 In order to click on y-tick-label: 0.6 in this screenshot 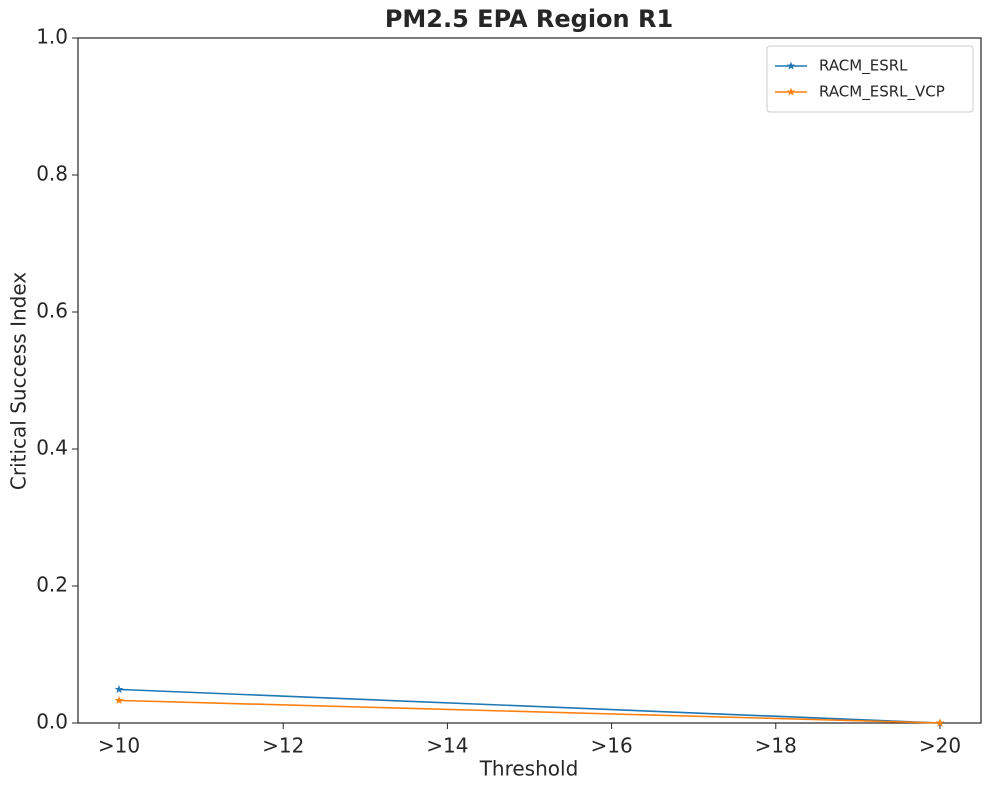, I will do `click(52, 311)`.